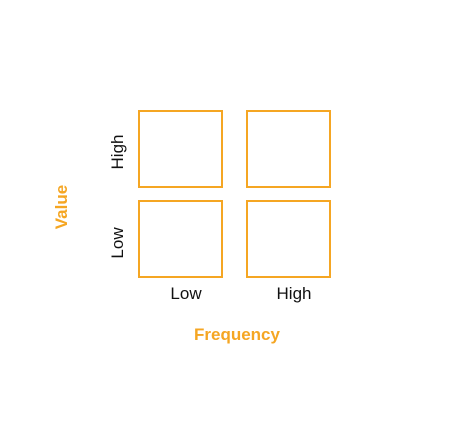  I want to click on x-axis-title: Frequency, so click(237, 334).